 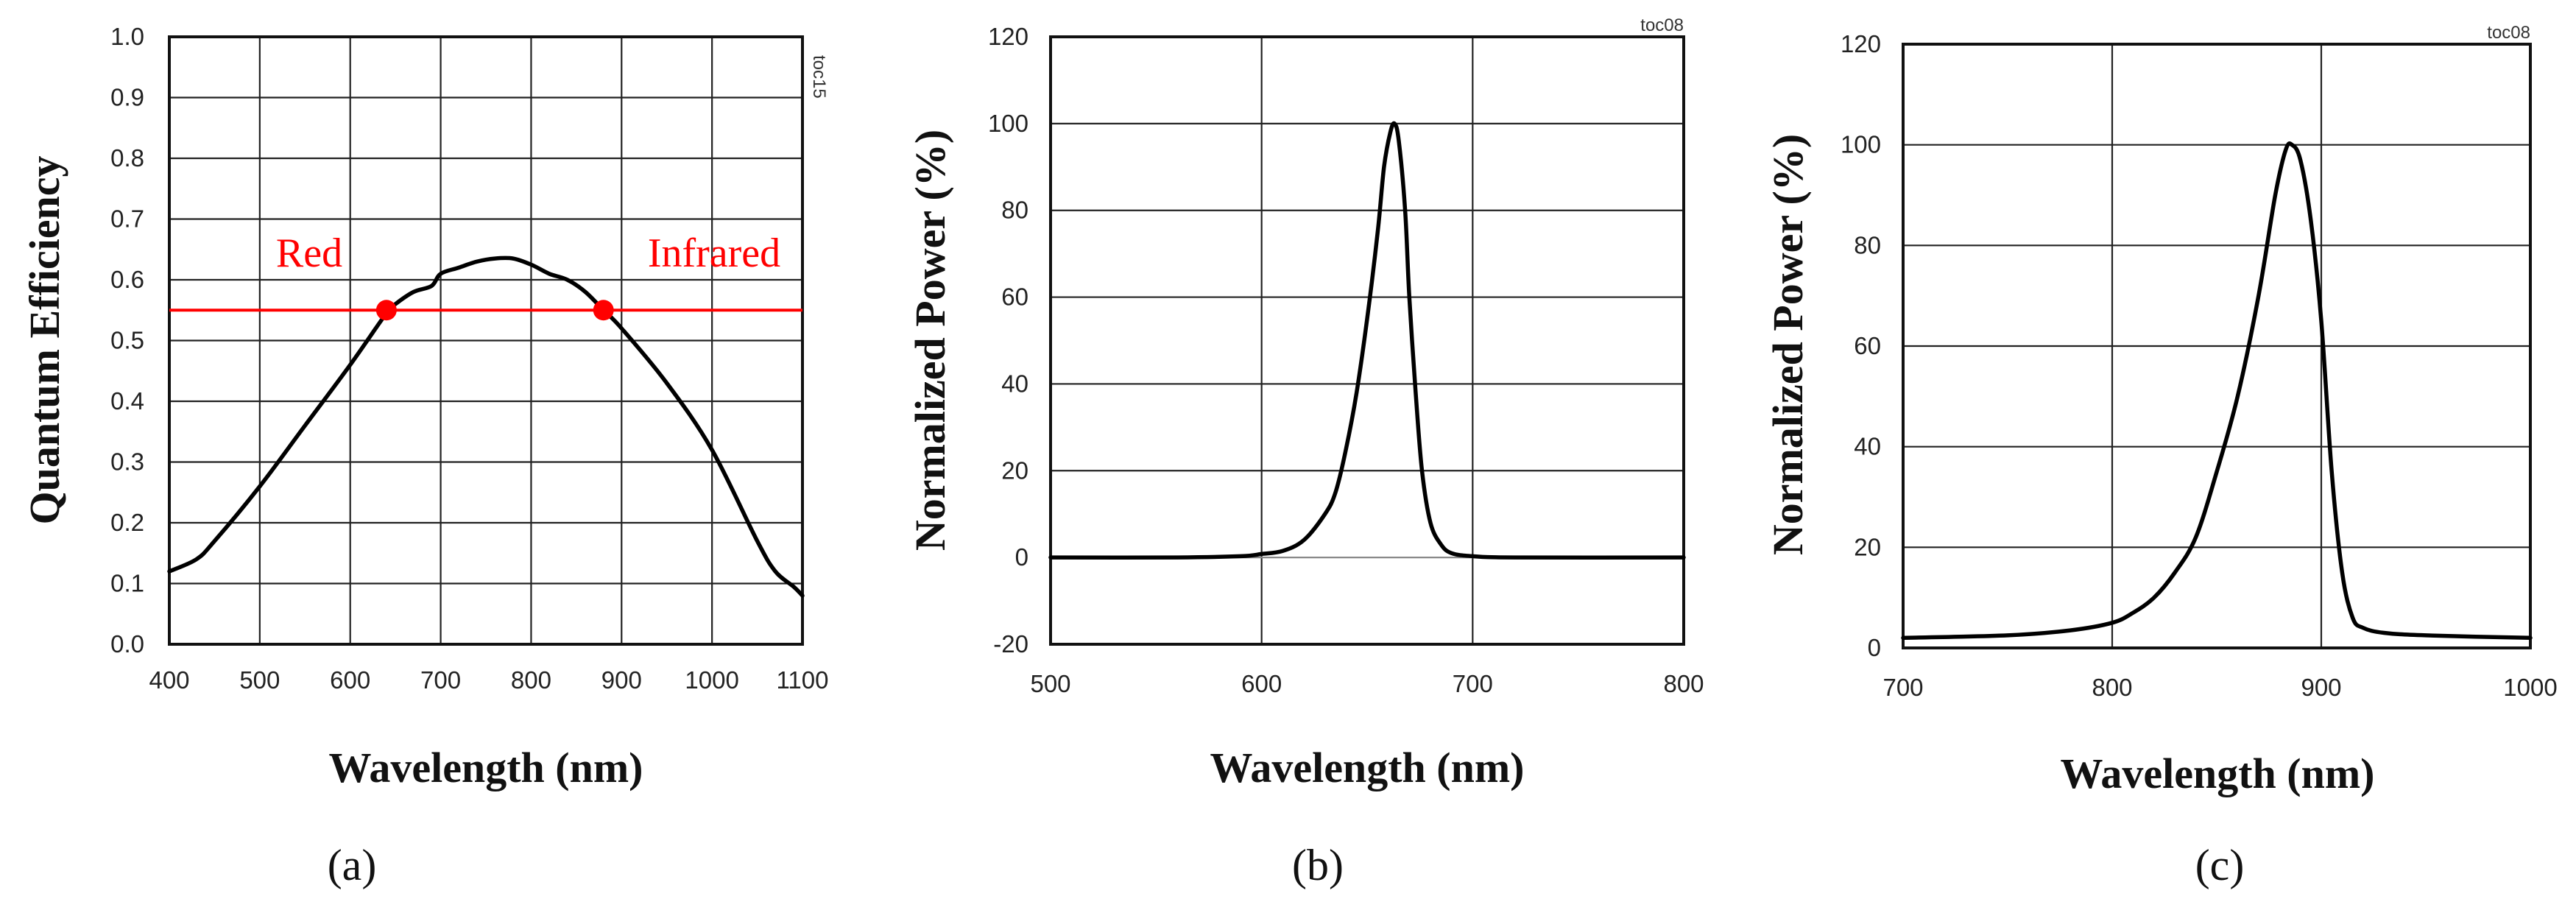 What do you see at coordinates (1683, 683) in the screenshot?
I see `panel-b-x-tick-label: 800` at bounding box center [1683, 683].